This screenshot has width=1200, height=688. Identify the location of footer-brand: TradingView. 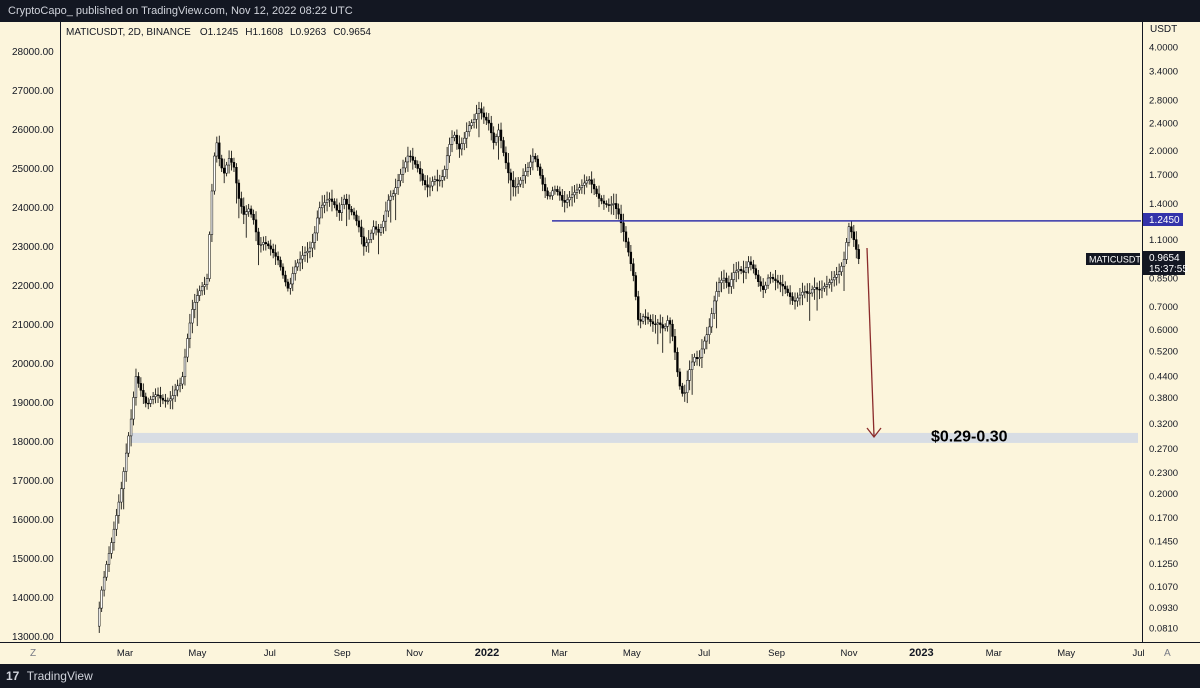
(59, 676).